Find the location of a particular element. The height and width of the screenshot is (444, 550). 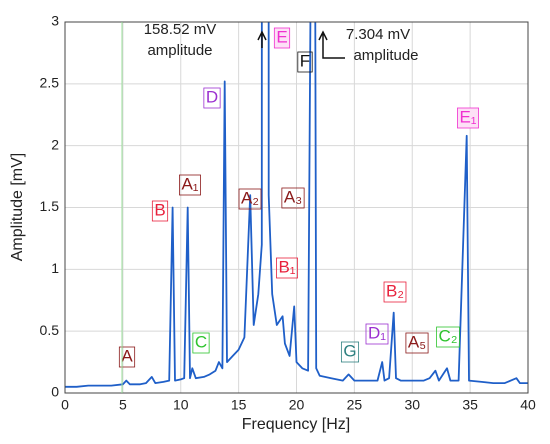

x-tick-label: 15 is located at coordinates (239, 405).